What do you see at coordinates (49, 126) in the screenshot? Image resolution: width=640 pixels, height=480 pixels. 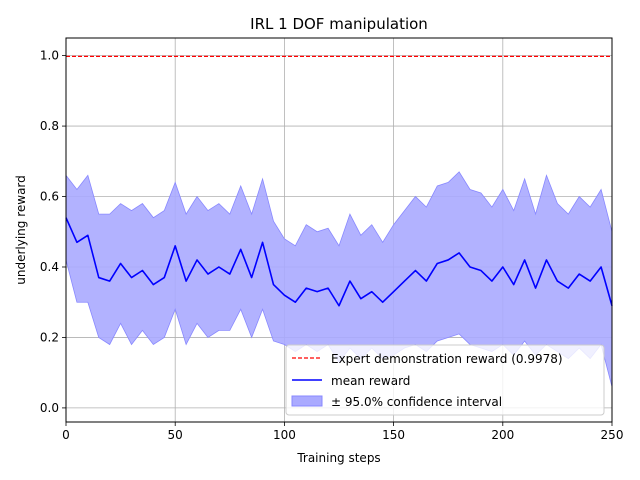 I see `y-tick-label: 0.8` at bounding box center [49, 126].